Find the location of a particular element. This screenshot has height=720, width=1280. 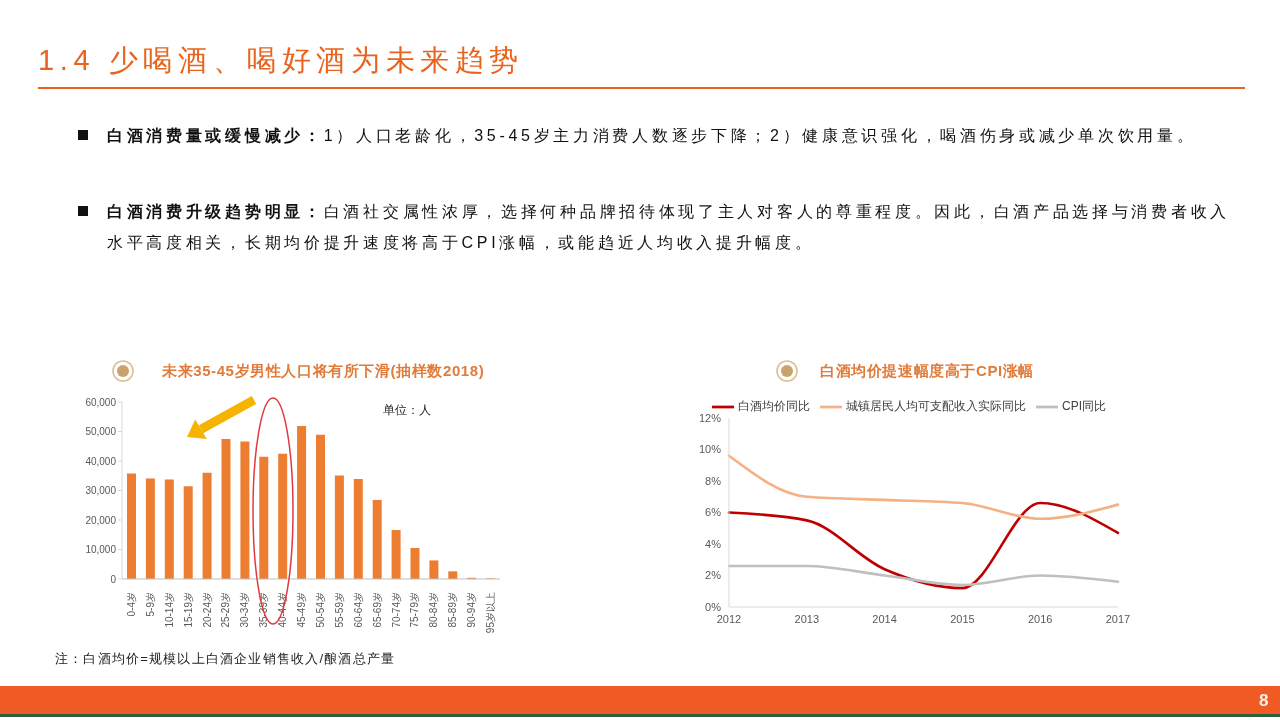

y-tick-label: 10% is located at coordinates (710, 449).